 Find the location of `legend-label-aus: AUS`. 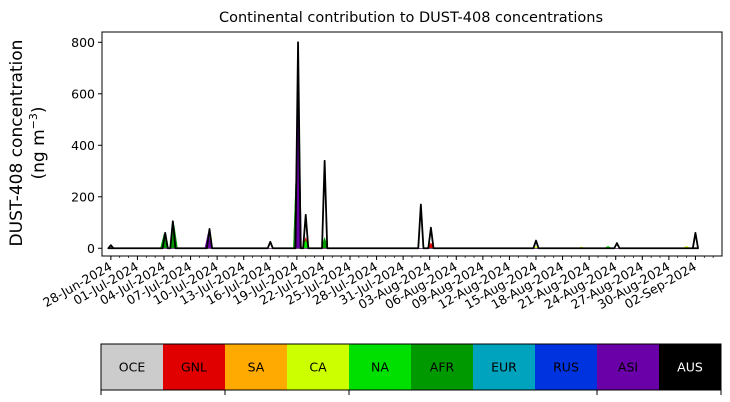

legend-label-aus: AUS is located at coordinates (690, 367).